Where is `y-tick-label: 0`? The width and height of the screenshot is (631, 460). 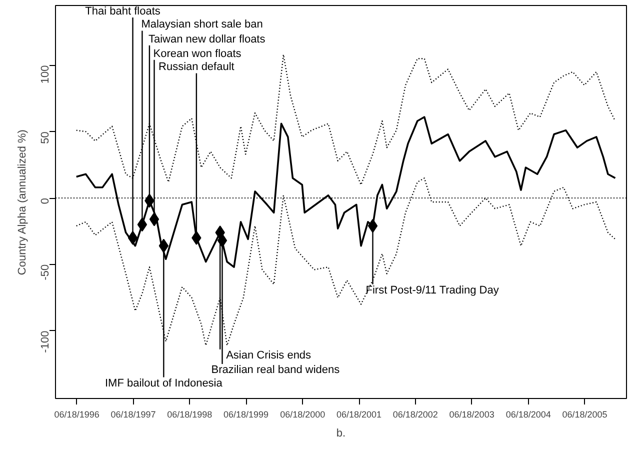 y-tick-label: 0 is located at coordinates (46, 201).